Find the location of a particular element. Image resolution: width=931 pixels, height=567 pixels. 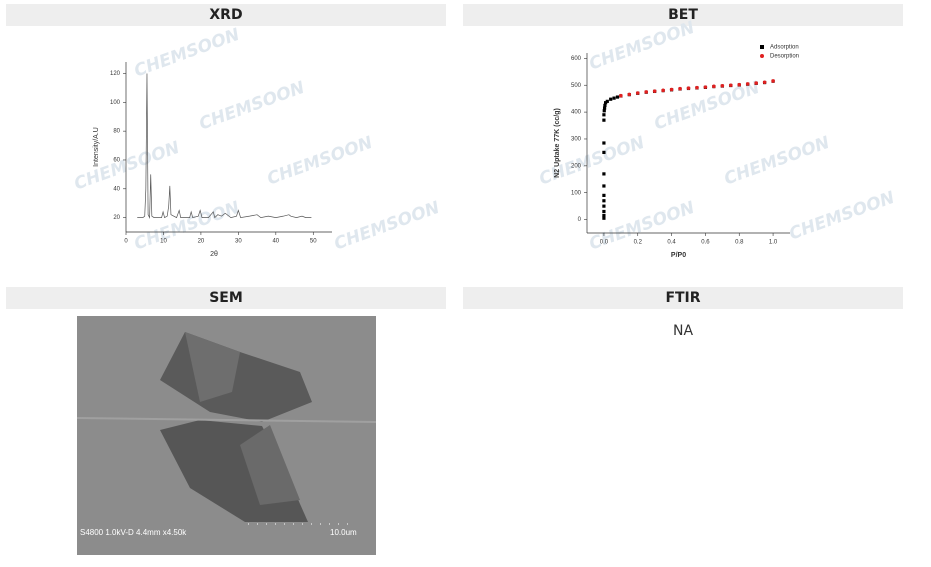

y-tick-label: 600 is located at coordinates (576, 59).